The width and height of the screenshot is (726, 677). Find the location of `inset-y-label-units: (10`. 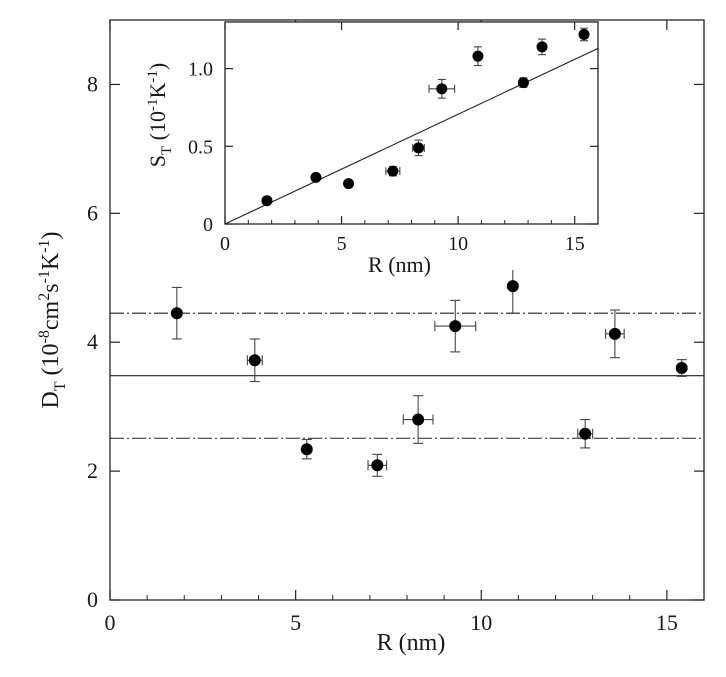

inset-y-label-units: (10 is located at coordinates (157, 128).